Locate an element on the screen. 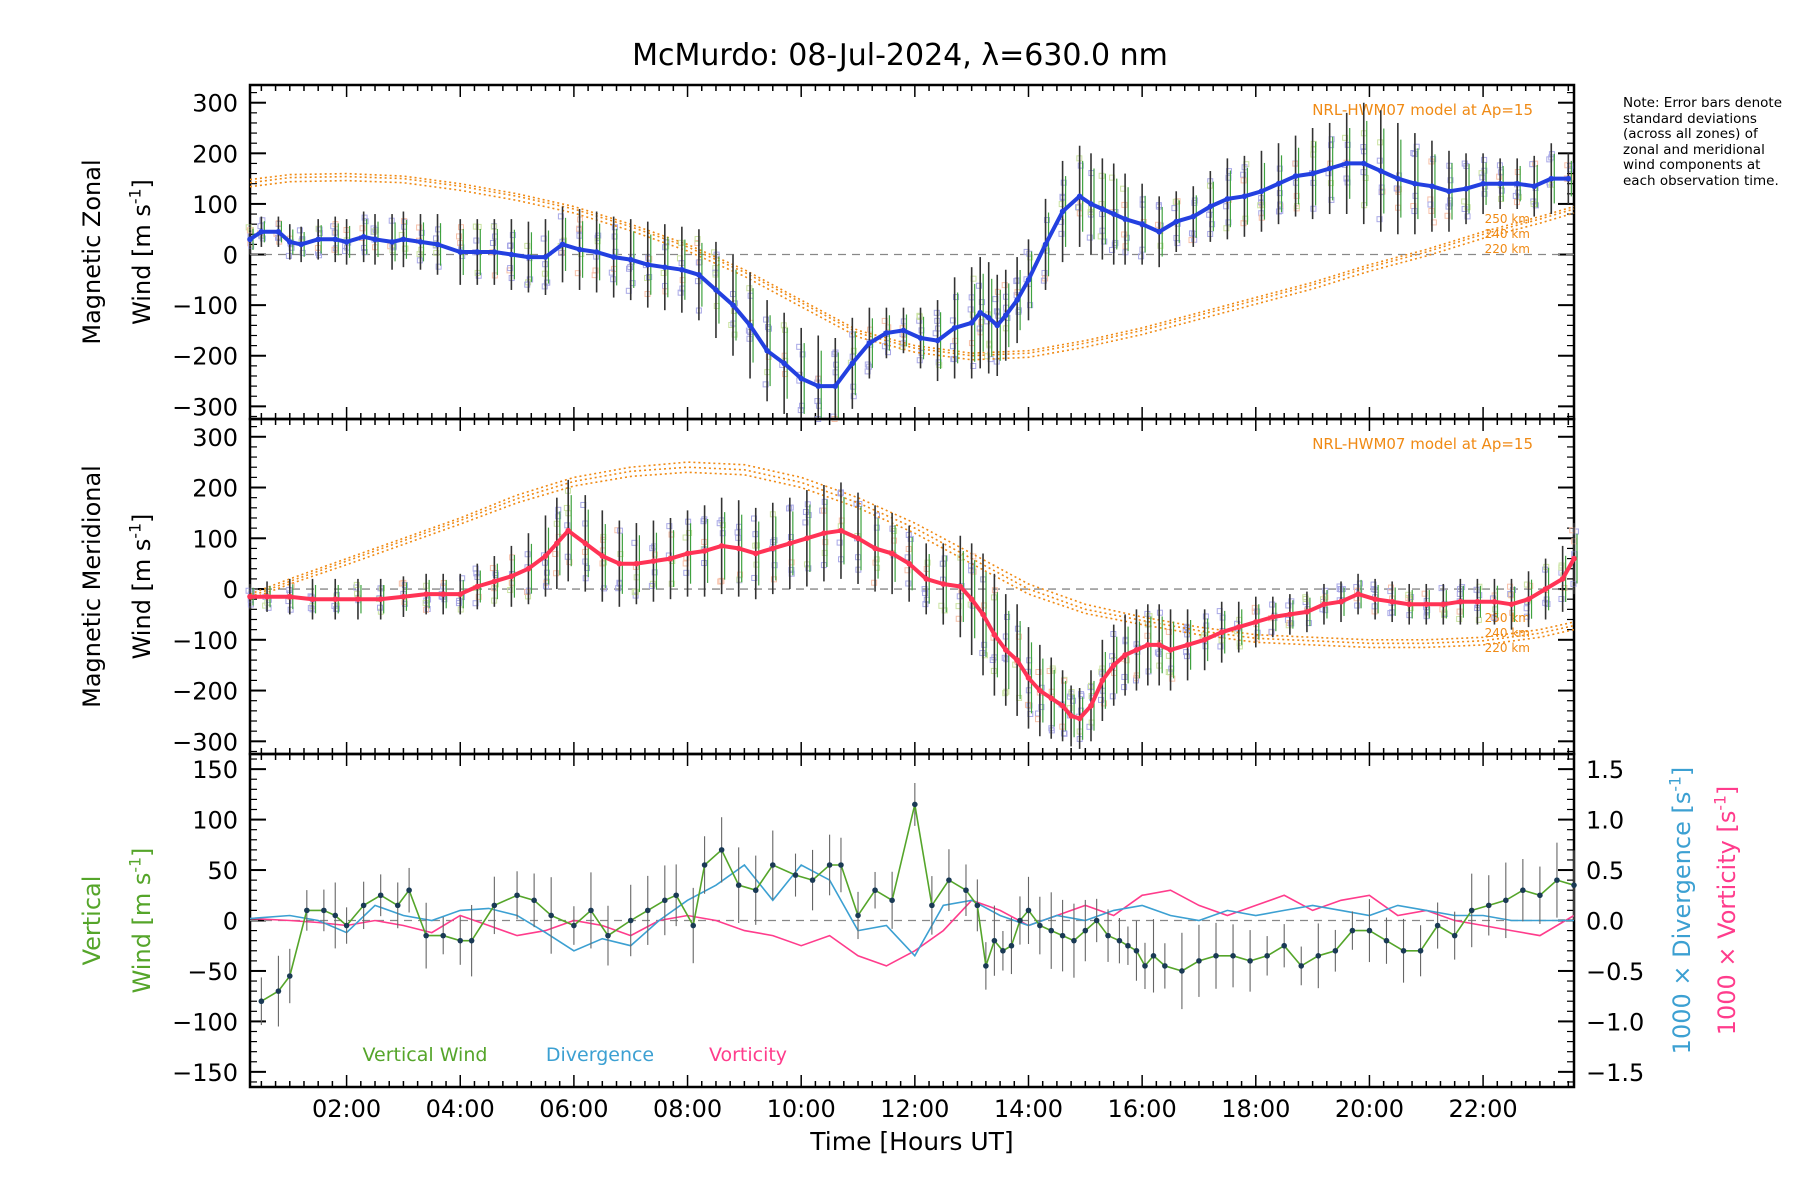  panel-2-y-tick-label: 200 is located at coordinates (215, 489).